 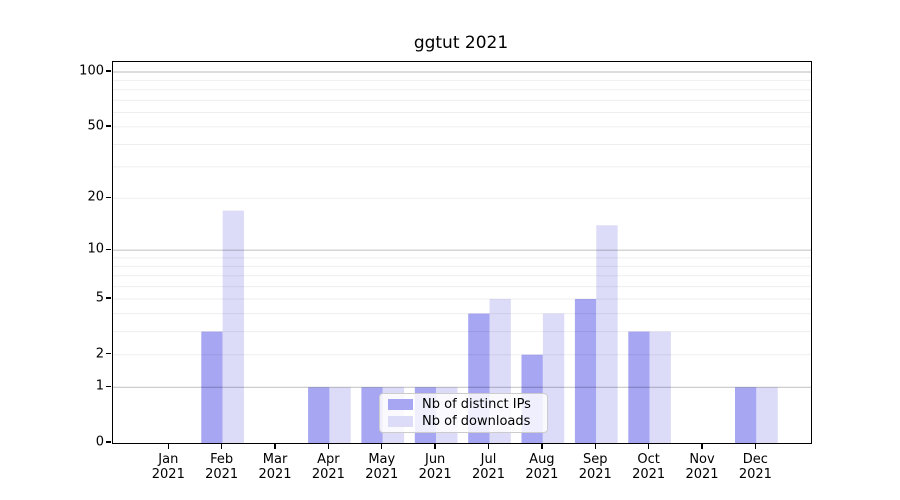 What do you see at coordinates (639, 387) in the screenshot?
I see `bar-oct-ips` at bounding box center [639, 387].